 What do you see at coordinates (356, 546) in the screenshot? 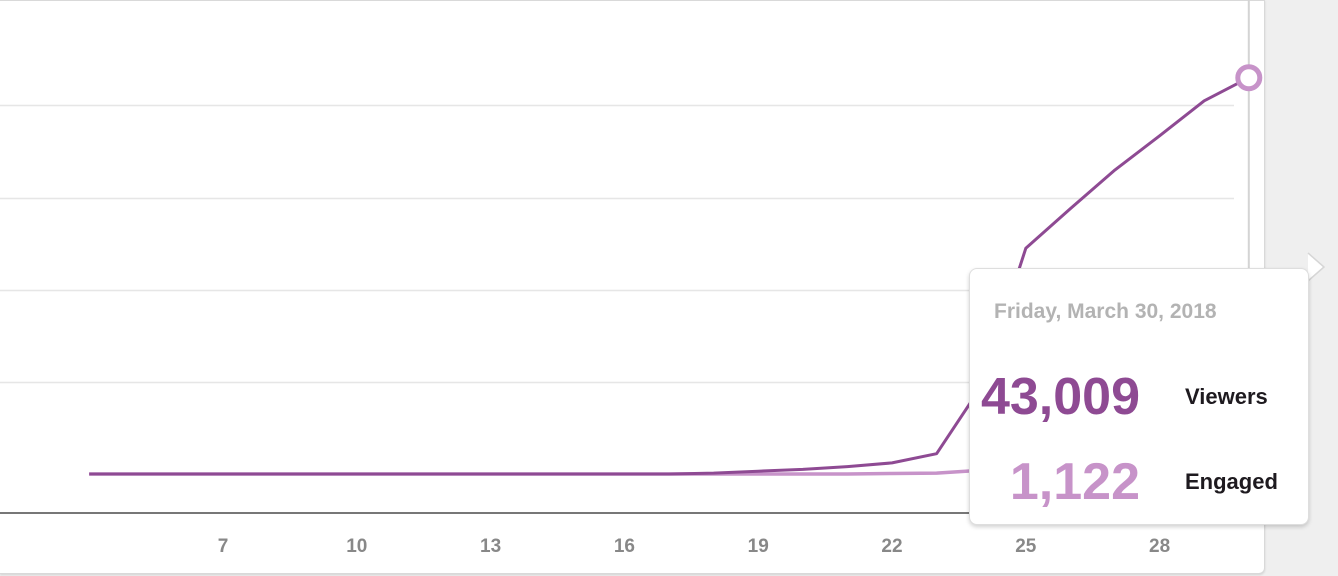
I see `x-tick-label: 10` at bounding box center [356, 546].